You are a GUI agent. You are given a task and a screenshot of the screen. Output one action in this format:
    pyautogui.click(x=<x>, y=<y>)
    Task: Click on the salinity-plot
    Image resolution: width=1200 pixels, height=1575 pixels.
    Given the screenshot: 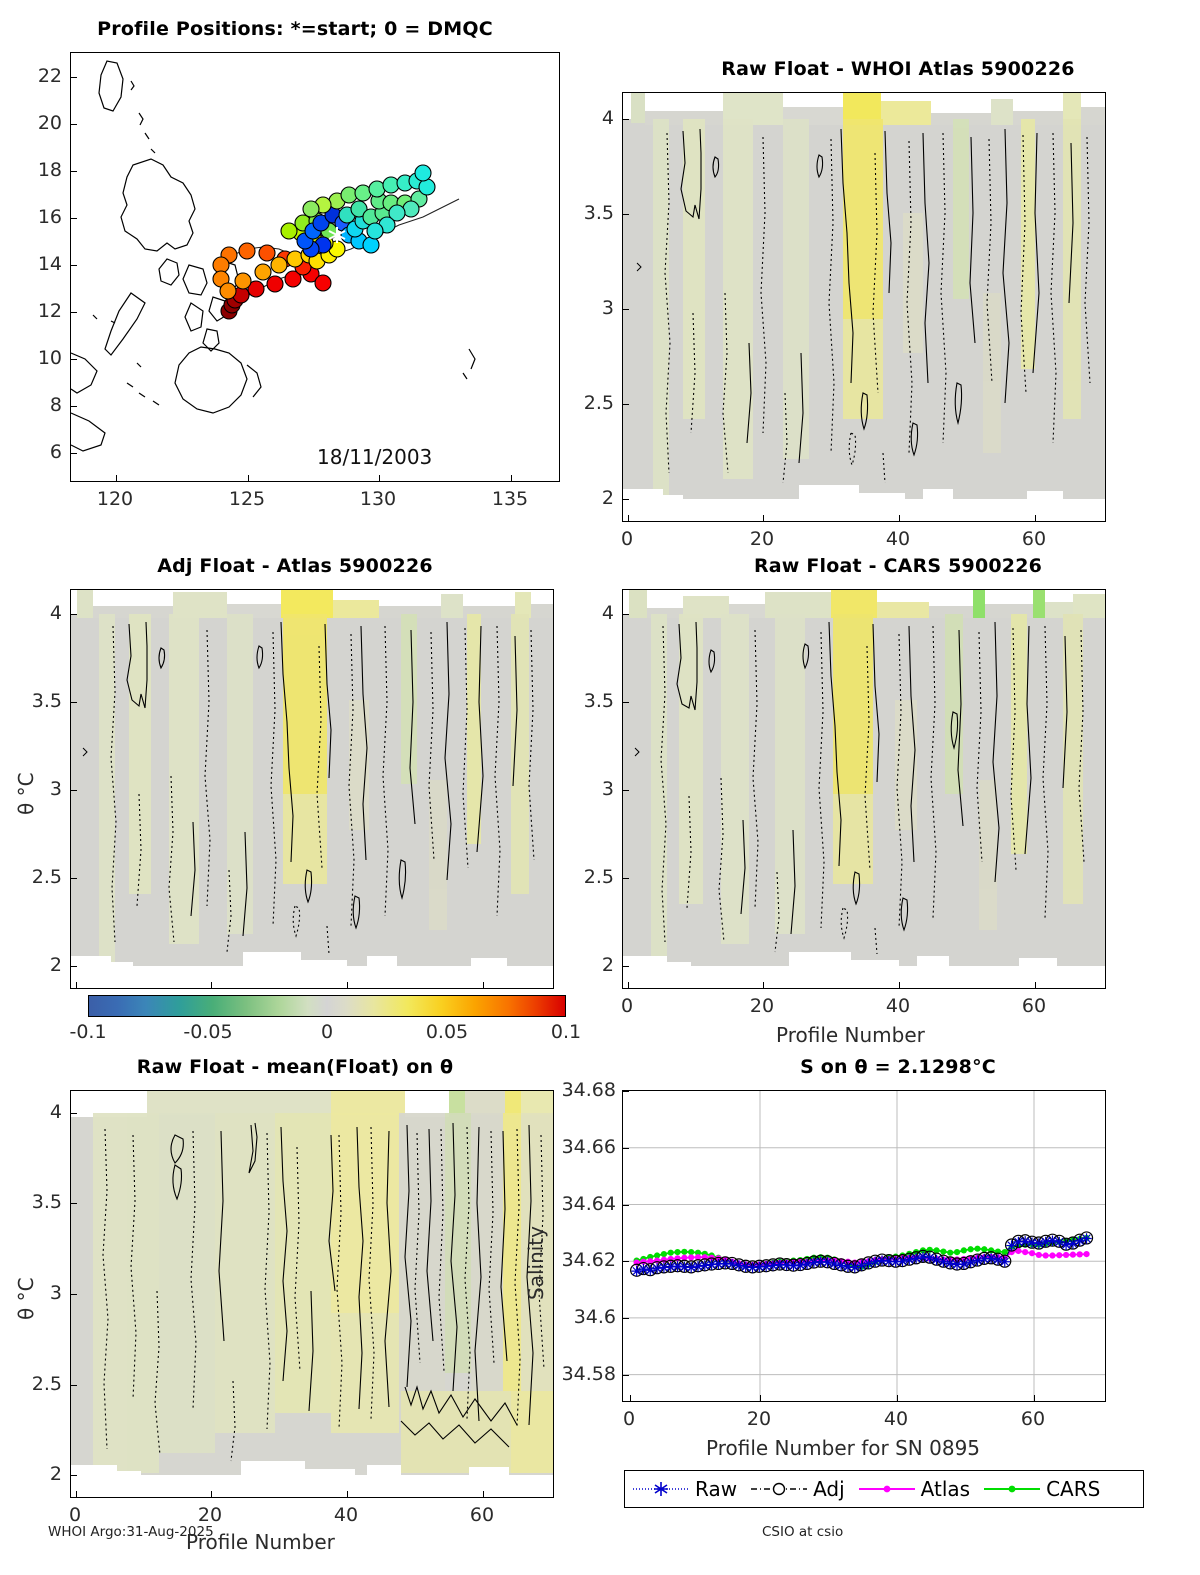 What is the action you would take?
    pyautogui.click(x=864, y=1246)
    